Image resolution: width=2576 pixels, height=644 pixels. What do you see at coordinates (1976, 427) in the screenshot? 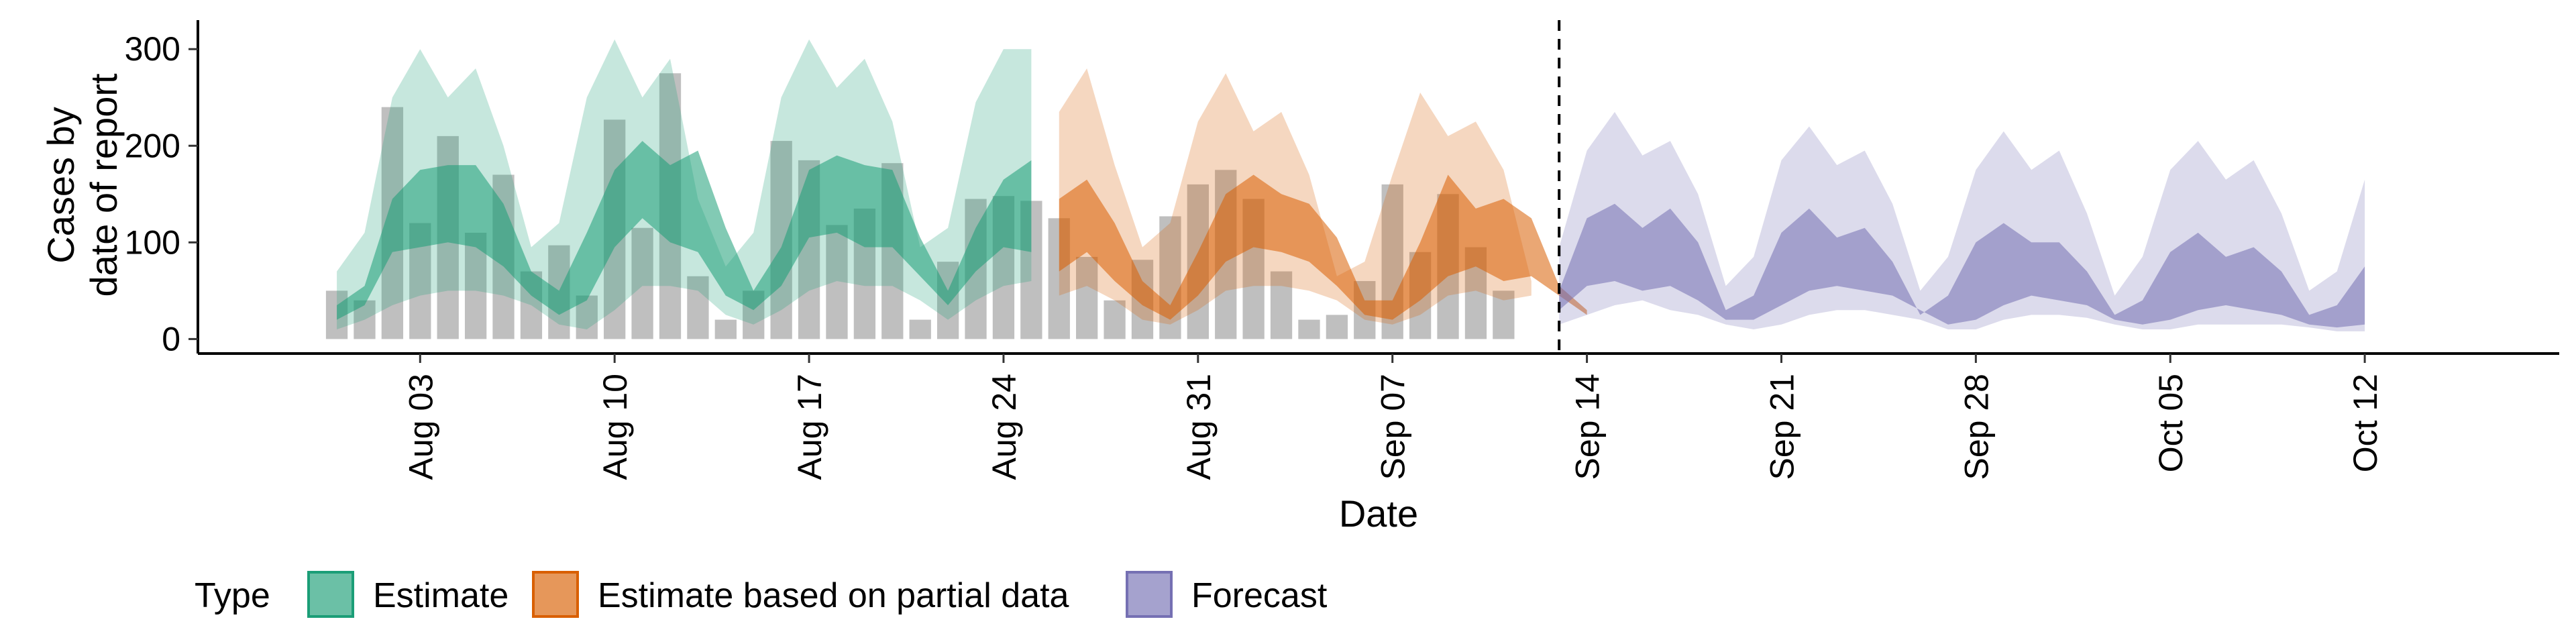
I see `x-tick-label: Sep 28` at bounding box center [1976, 427].